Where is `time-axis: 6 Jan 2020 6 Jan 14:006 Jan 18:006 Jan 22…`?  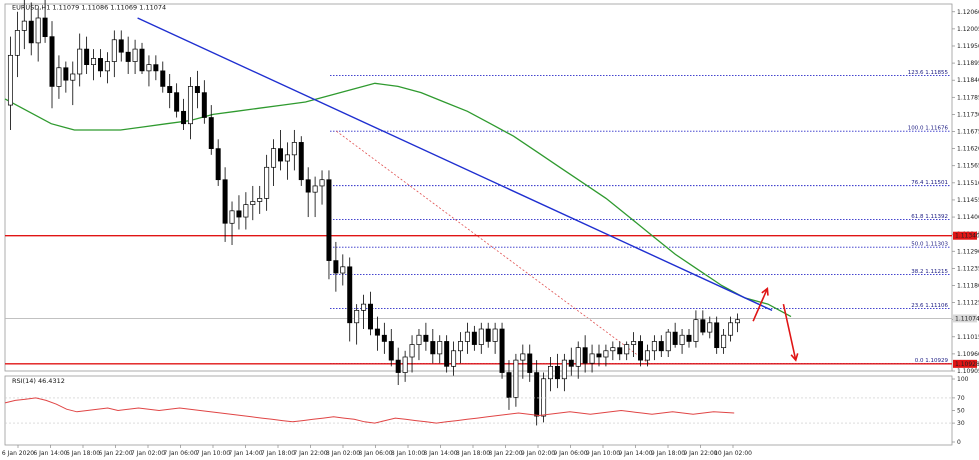
time-axis: 6 Jan 2020 6 Jan 14:006 Jan 18:006 Jan 22… is located at coordinates (377, 451).